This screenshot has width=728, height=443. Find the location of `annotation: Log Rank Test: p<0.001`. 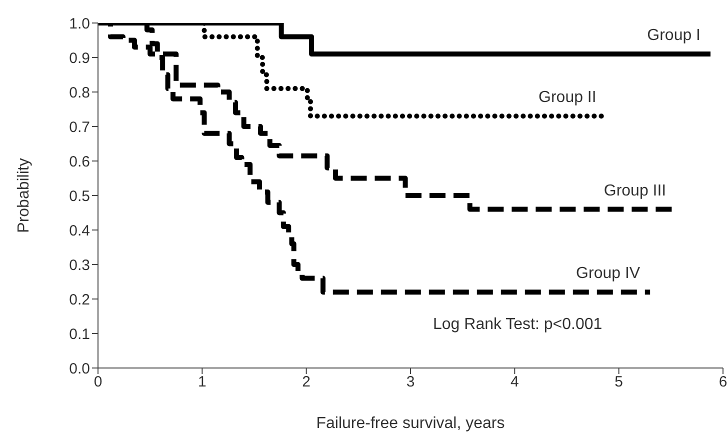

annotation: Log Rank Test: p<0.001 is located at coordinates (517, 325).